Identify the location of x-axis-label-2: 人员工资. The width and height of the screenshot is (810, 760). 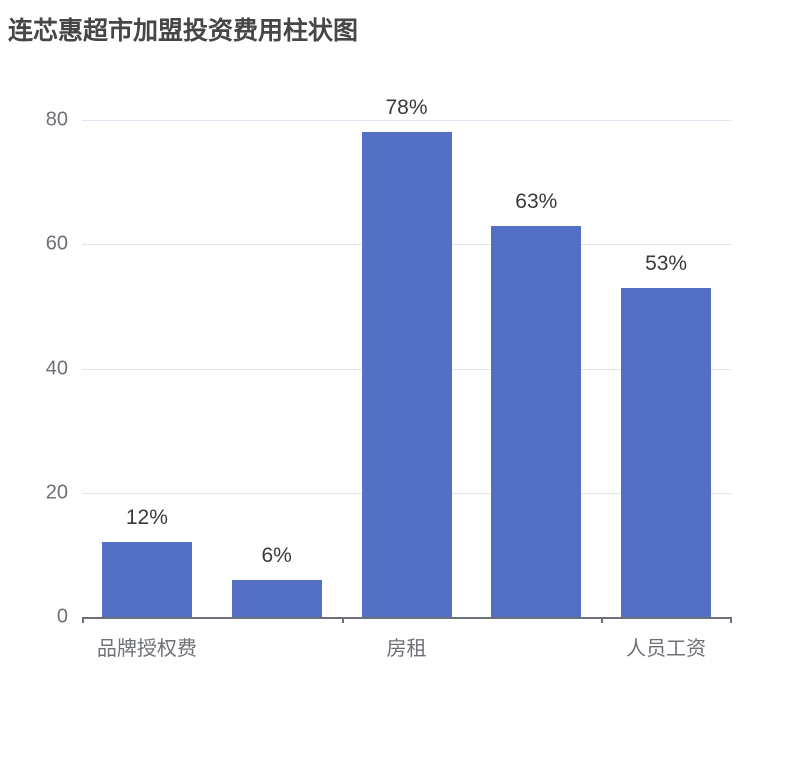
(666, 649).